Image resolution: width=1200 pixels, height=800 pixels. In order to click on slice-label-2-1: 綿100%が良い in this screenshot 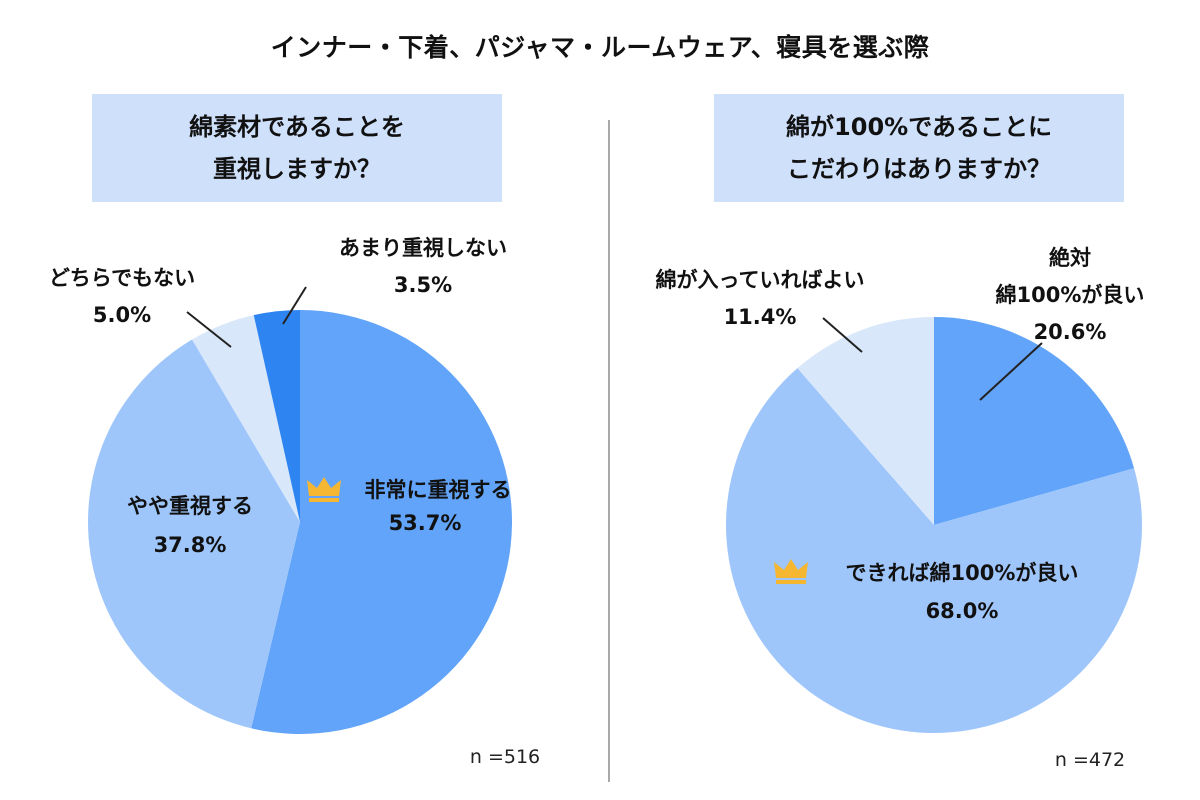, I will do `click(1070, 295)`.